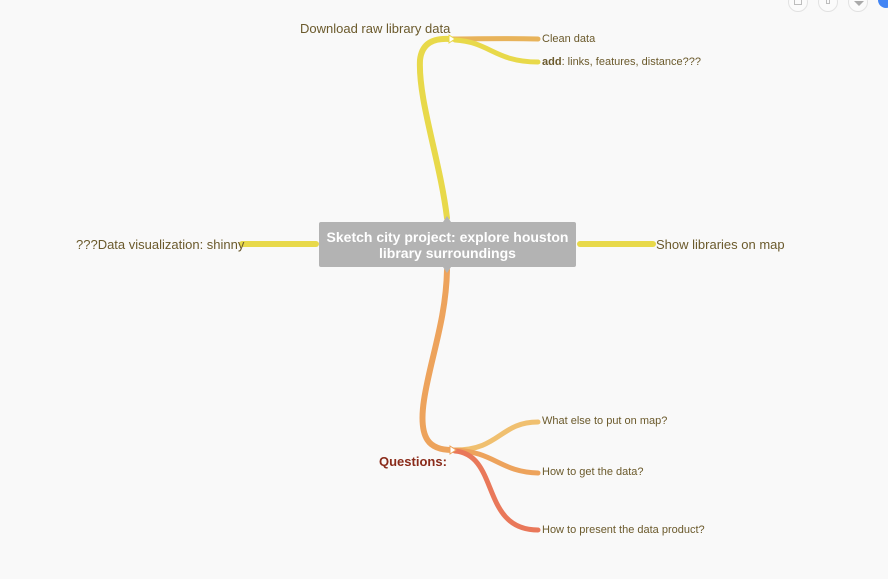 The width and height of the screenshot is (888, 579). Describe the element at coordinates (883, 4) in the screenshot. I see `avatar-icon` at that location.